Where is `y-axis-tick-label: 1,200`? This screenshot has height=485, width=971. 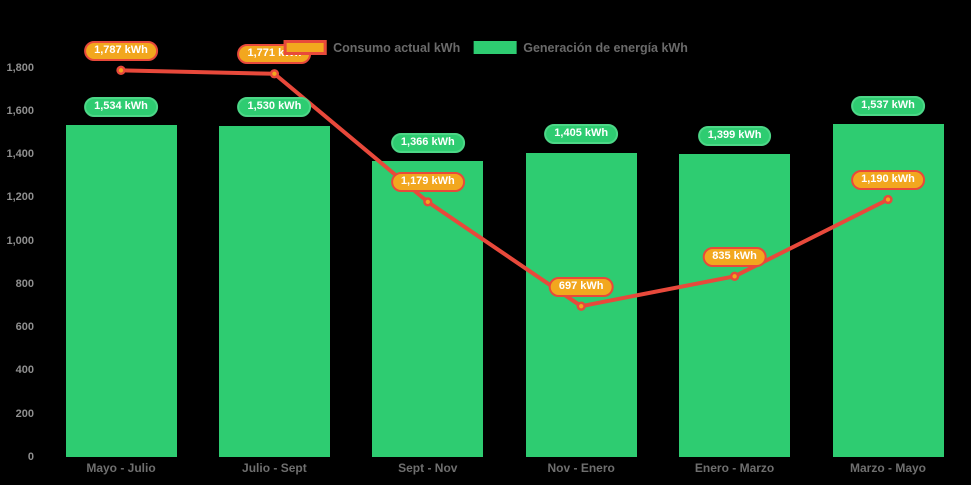 y-axis-tick-label: 1,200 is located at coordinates (20, 197).